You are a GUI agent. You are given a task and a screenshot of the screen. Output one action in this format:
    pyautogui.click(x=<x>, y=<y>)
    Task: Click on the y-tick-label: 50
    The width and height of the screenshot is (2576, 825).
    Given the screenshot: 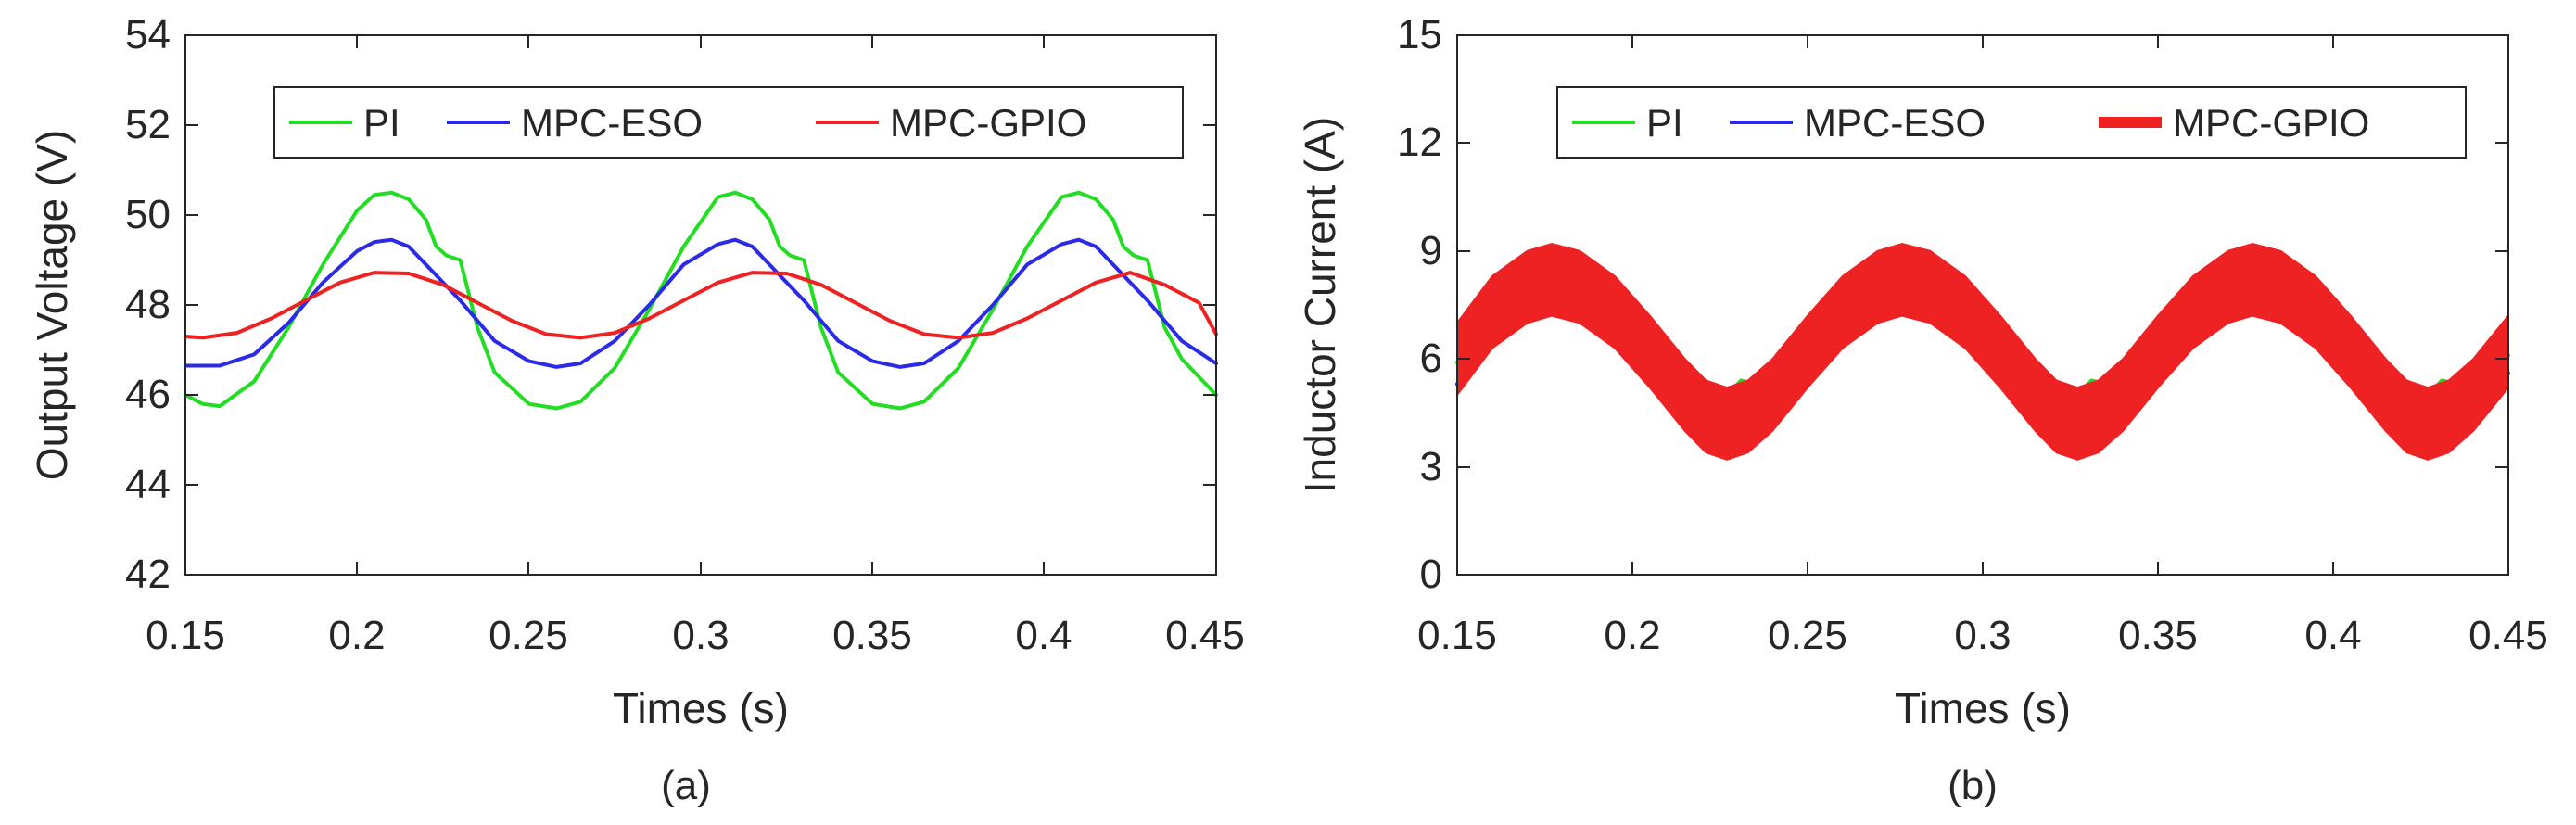 What is the action you would take?
    pyautogui.click(x=148, y=215)
    